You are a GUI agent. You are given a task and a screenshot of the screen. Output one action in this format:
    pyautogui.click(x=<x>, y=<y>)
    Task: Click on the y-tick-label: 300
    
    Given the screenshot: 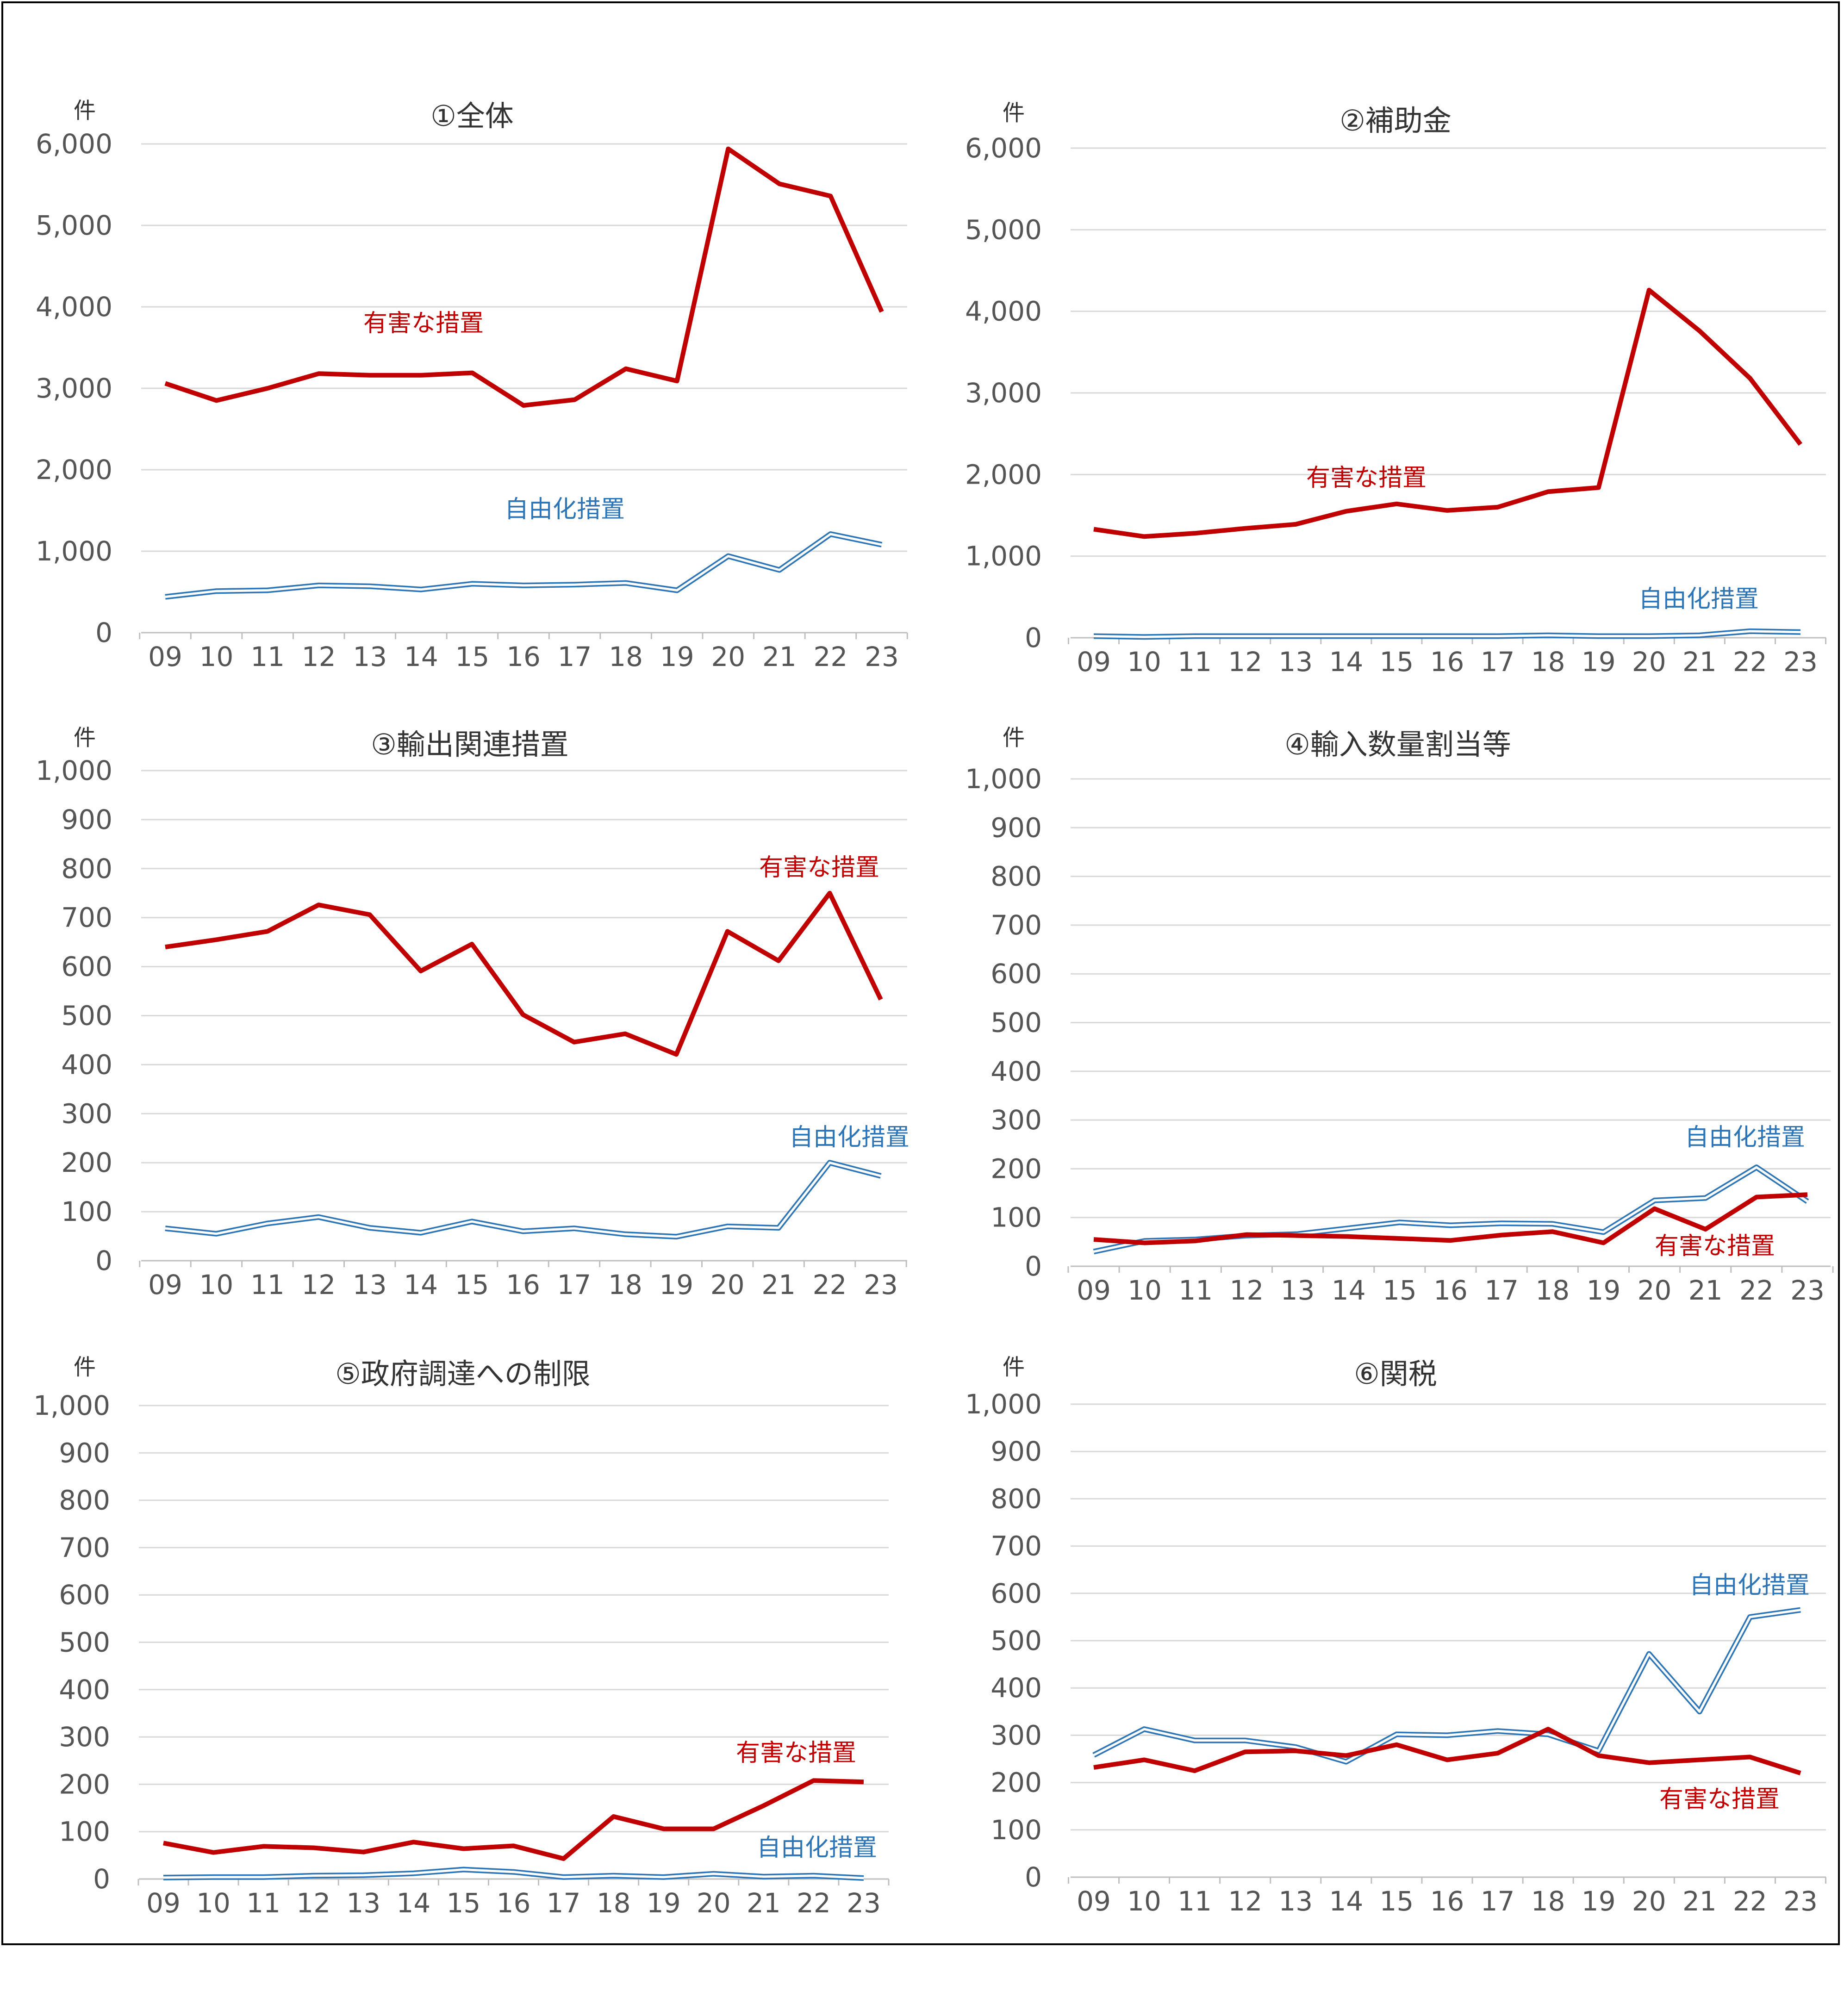 What is the action you would take?
    pyautogui.click(x=84, y=1737)
    